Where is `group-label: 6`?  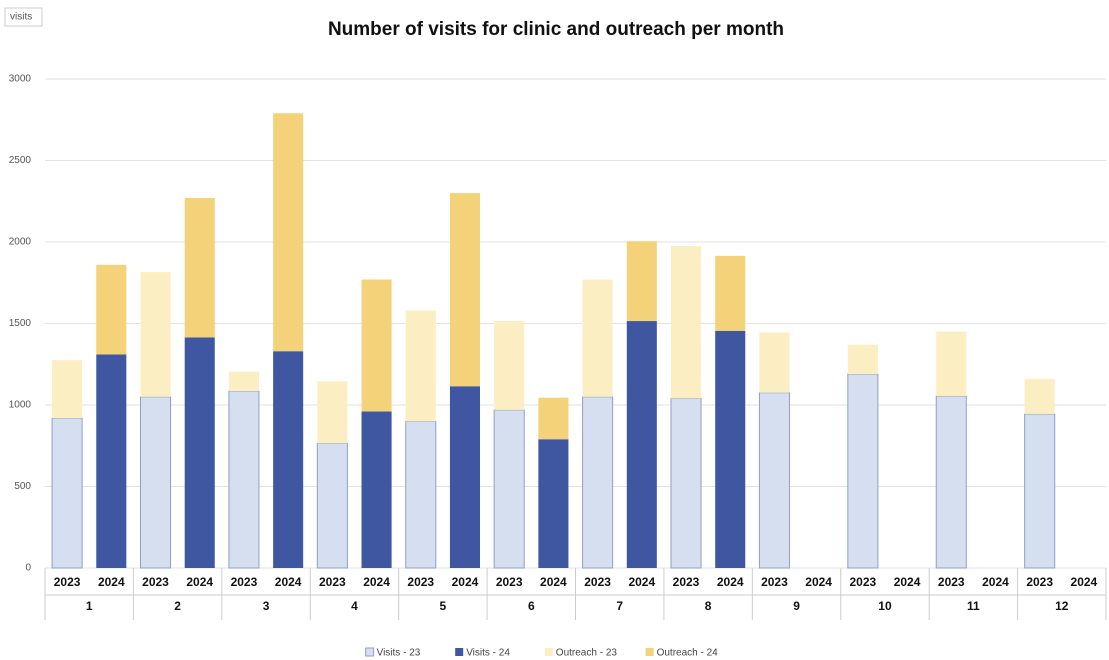 group-label: 6 is located at coordinates (531, 606).